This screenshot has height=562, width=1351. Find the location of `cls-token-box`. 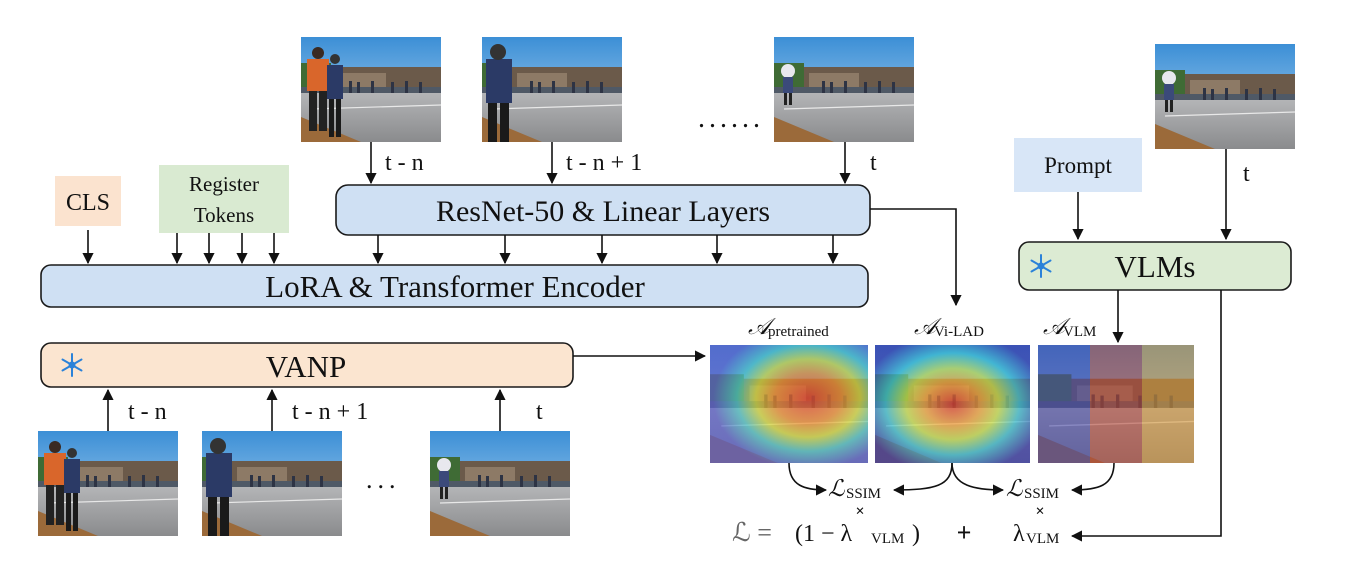

cls-token-box is located at coordinates (88, 201).